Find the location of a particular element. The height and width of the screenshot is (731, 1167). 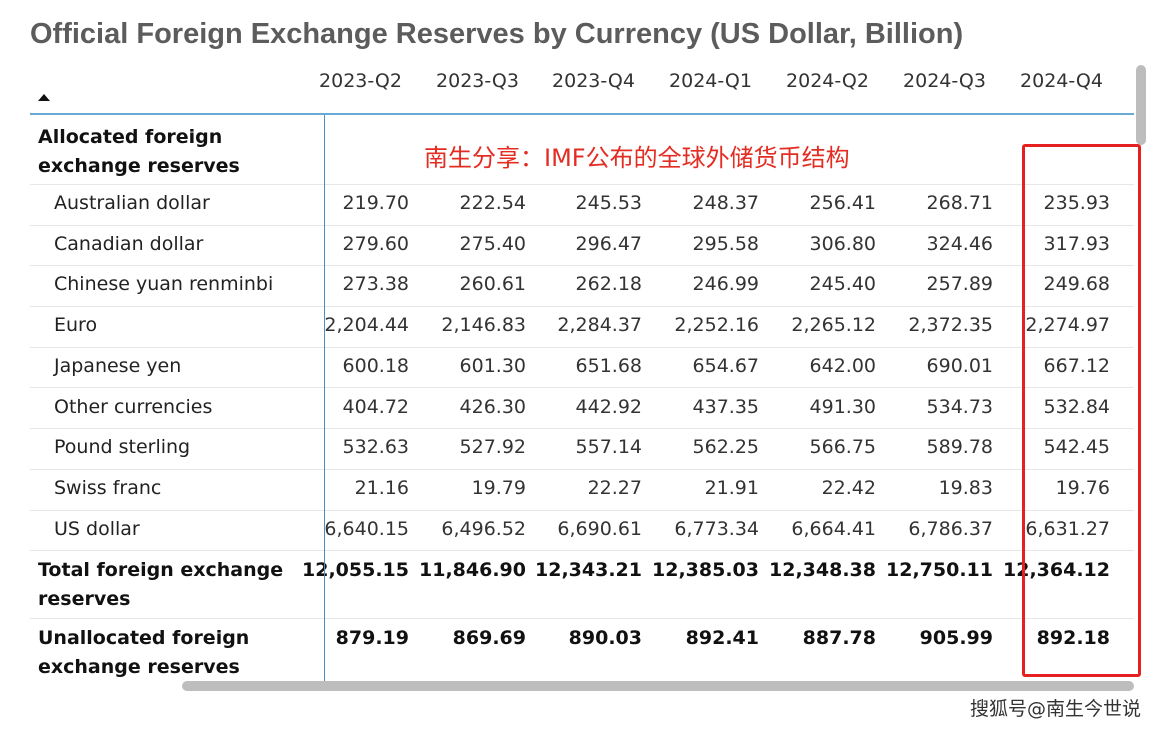

row-label: Chinese yuan renminbi is located at coordinates (164, 284).